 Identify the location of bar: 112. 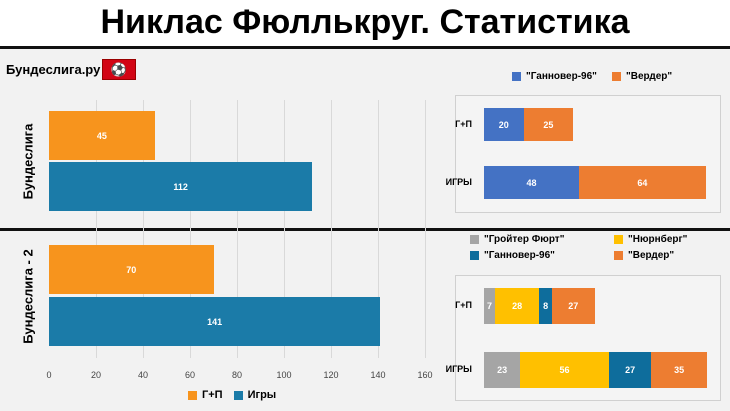
(181, 186).